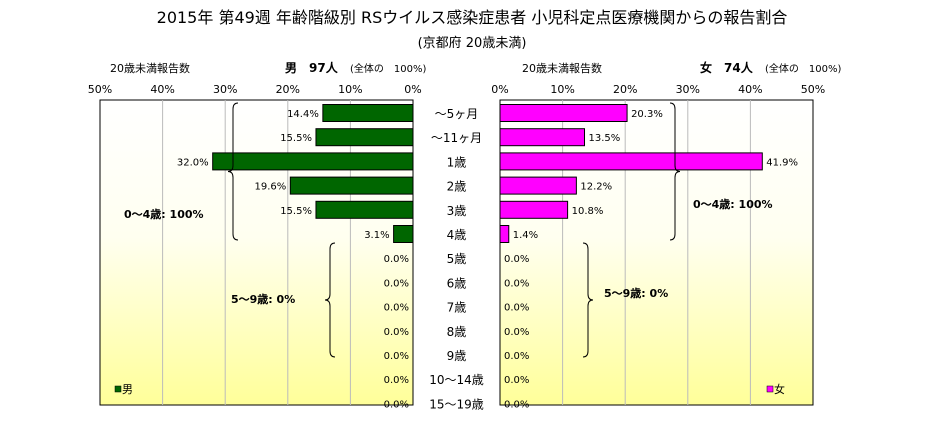  I want to click on right-x-tick-label: 50%, so click(813, 89).